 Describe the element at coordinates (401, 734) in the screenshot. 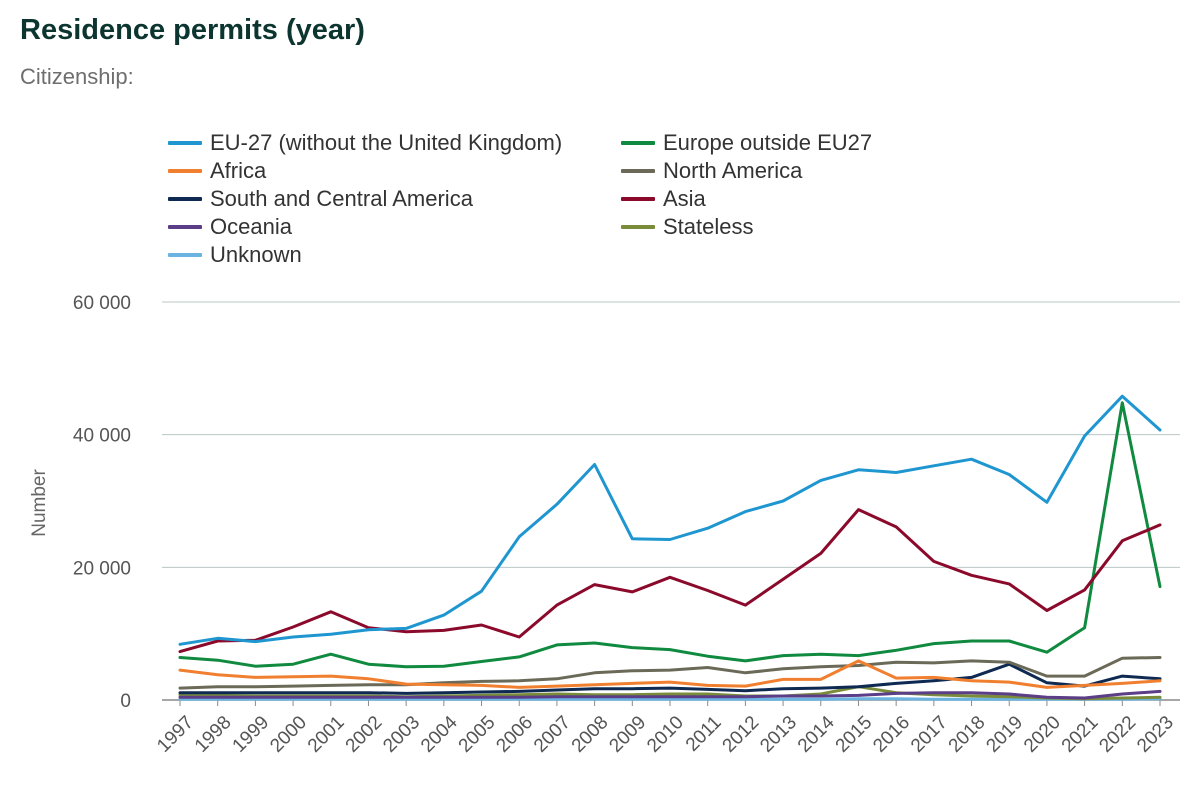

I see `x-tick-label: 2003` at that location.